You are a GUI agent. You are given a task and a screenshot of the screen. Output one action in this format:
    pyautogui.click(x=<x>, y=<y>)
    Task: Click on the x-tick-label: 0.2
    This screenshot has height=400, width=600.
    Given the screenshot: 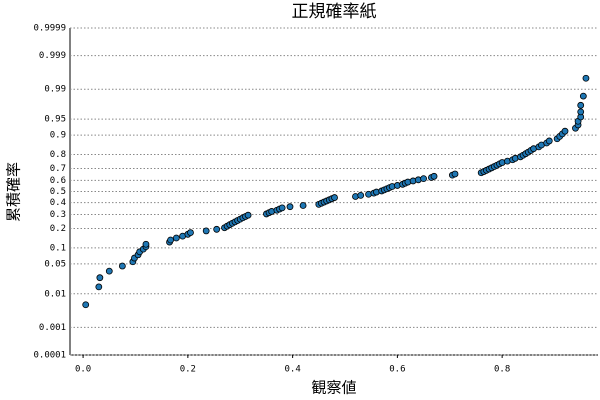 What is the action you would take?
    pyautogui.click(x=188, y=370)
    